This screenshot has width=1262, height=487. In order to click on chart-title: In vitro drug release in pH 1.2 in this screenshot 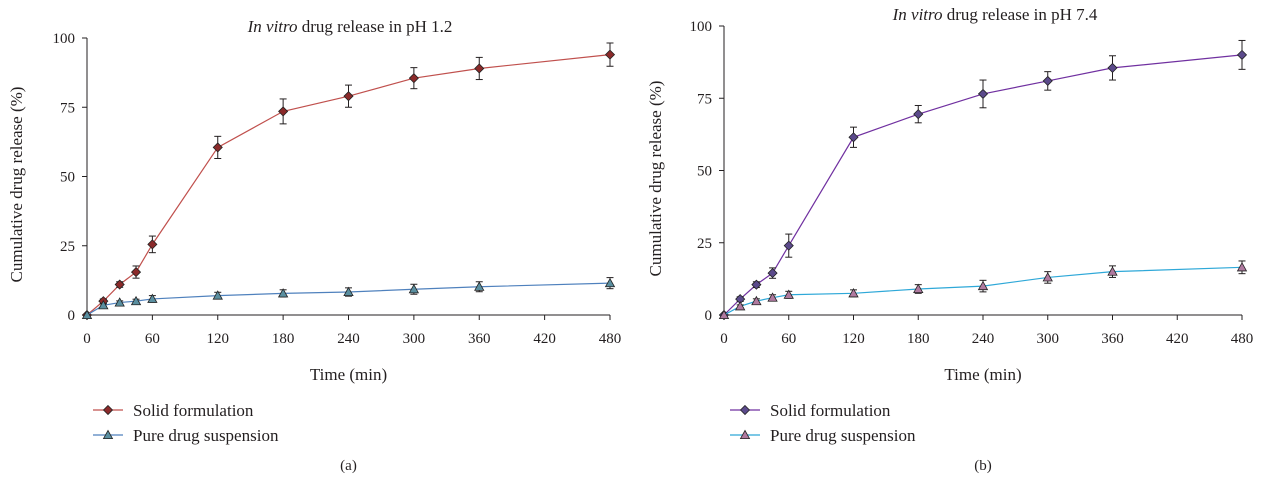, I will do `click(350, 26)`.